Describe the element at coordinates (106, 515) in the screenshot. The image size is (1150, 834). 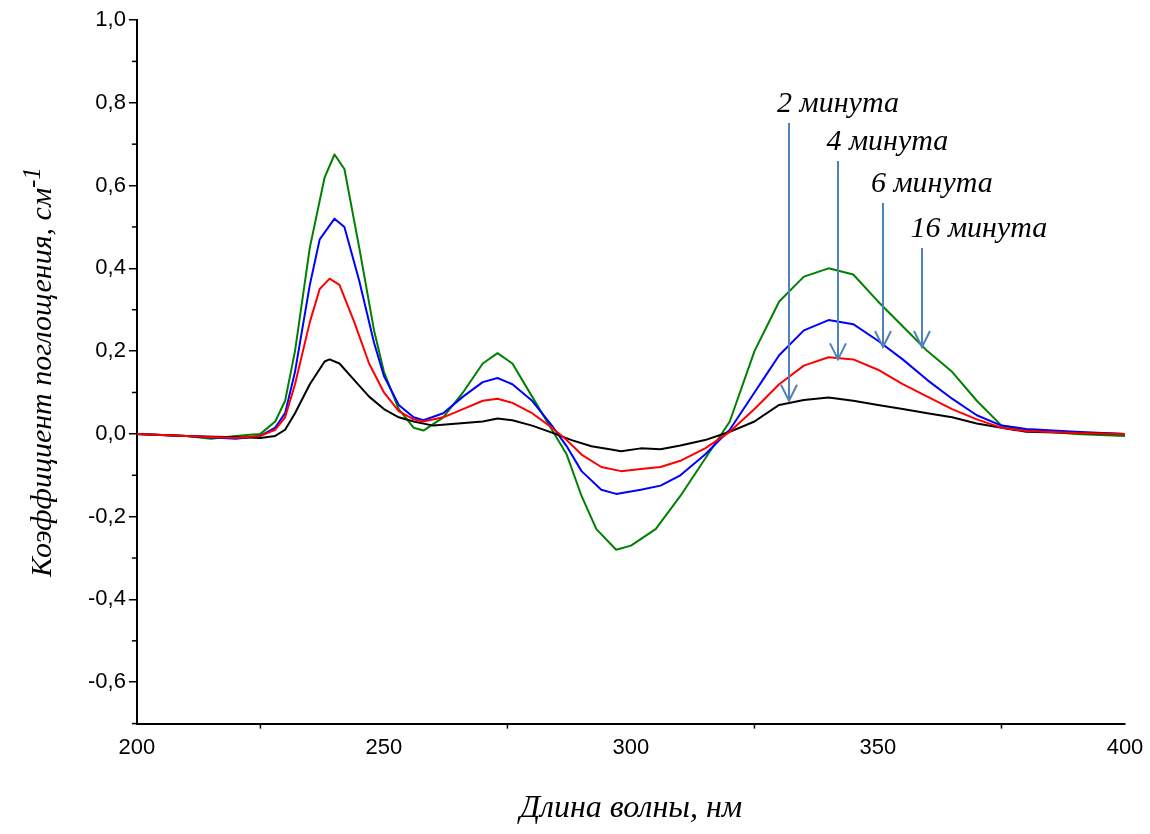
I see `y-tick-label: -0,2` at that location.